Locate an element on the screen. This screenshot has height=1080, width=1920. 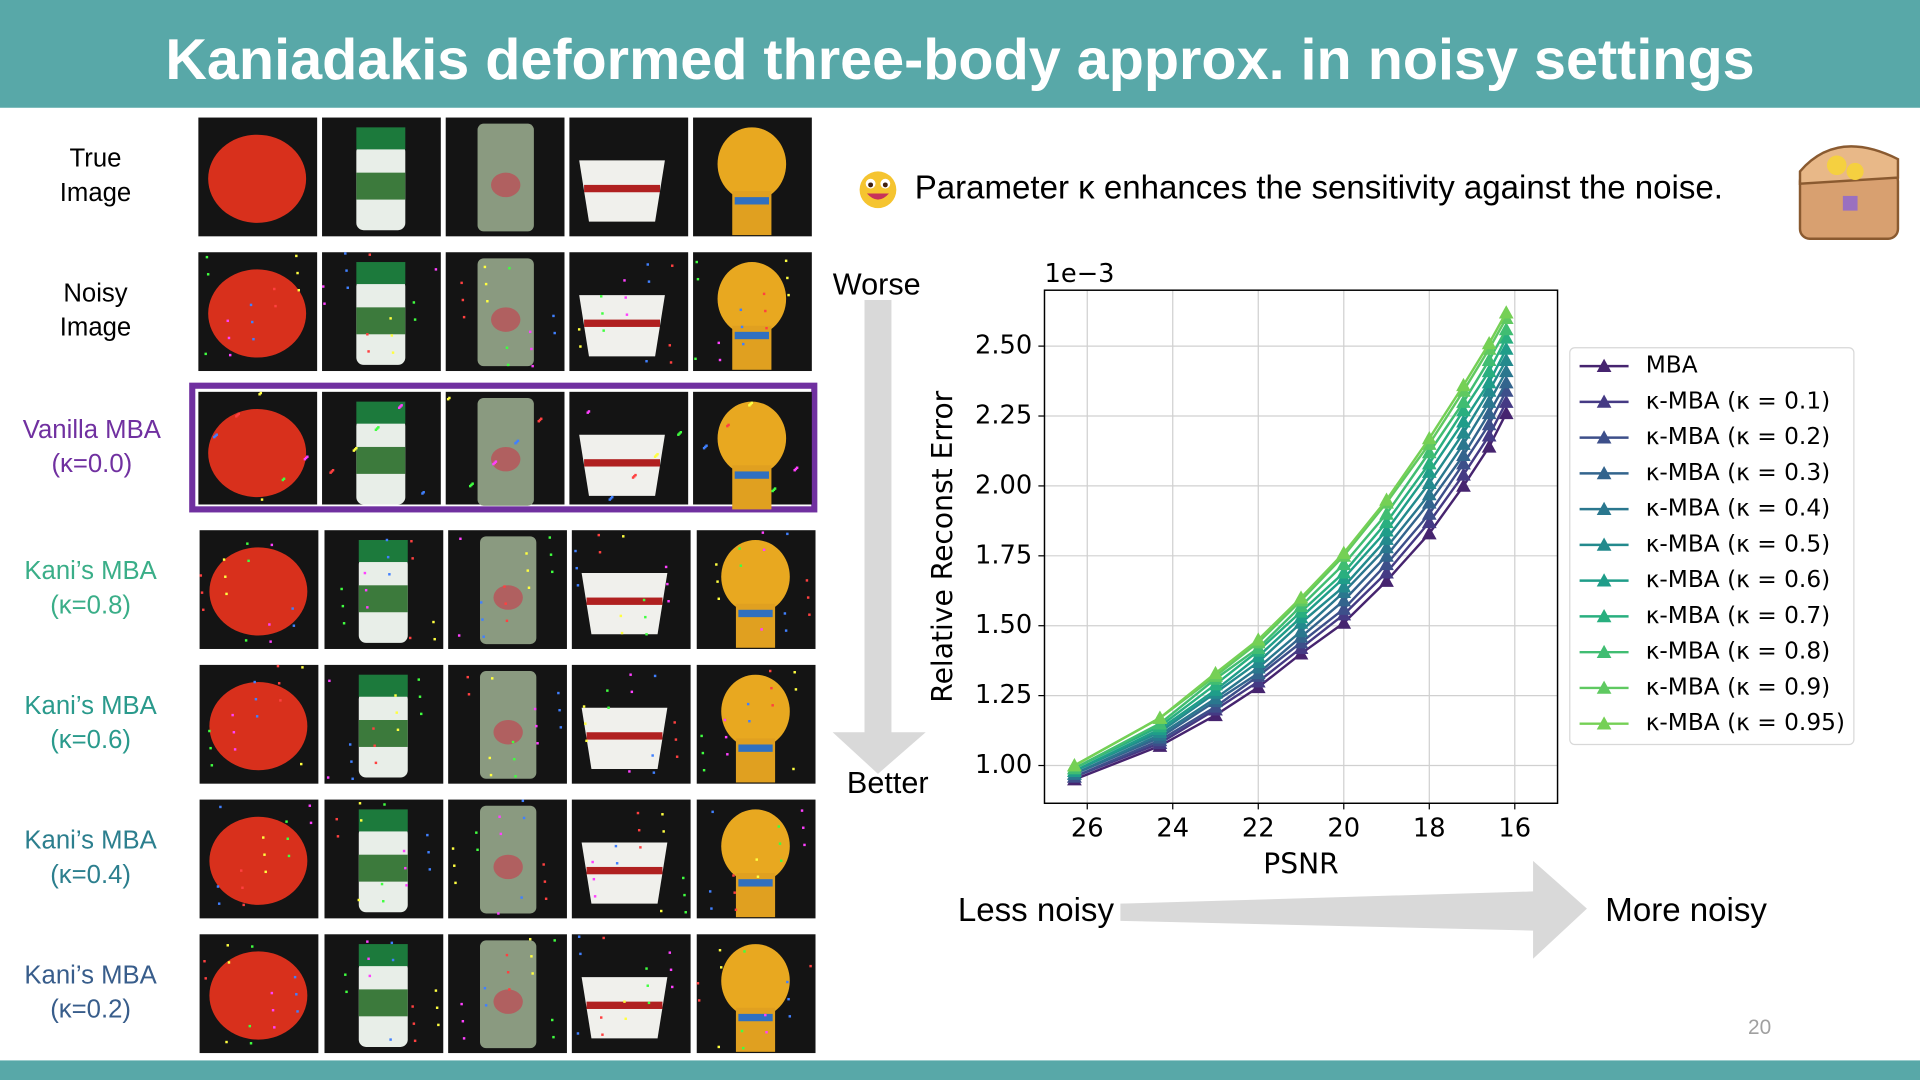
legend-label: κ-MBA (κ = 0.5) is located at coordinates (1738, 543).